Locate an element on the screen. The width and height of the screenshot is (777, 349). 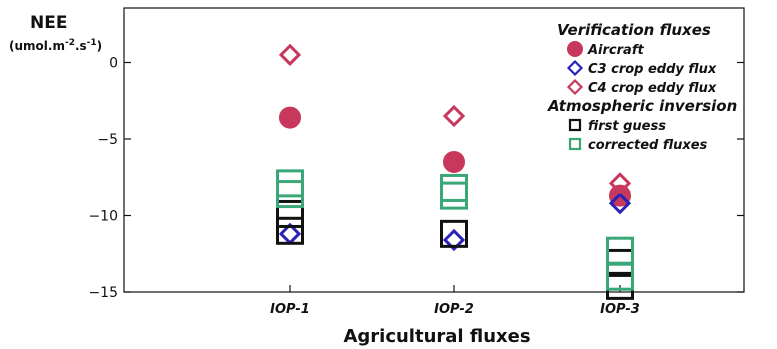
y-unit-suffix: ) is located at coordinates (99, 46).